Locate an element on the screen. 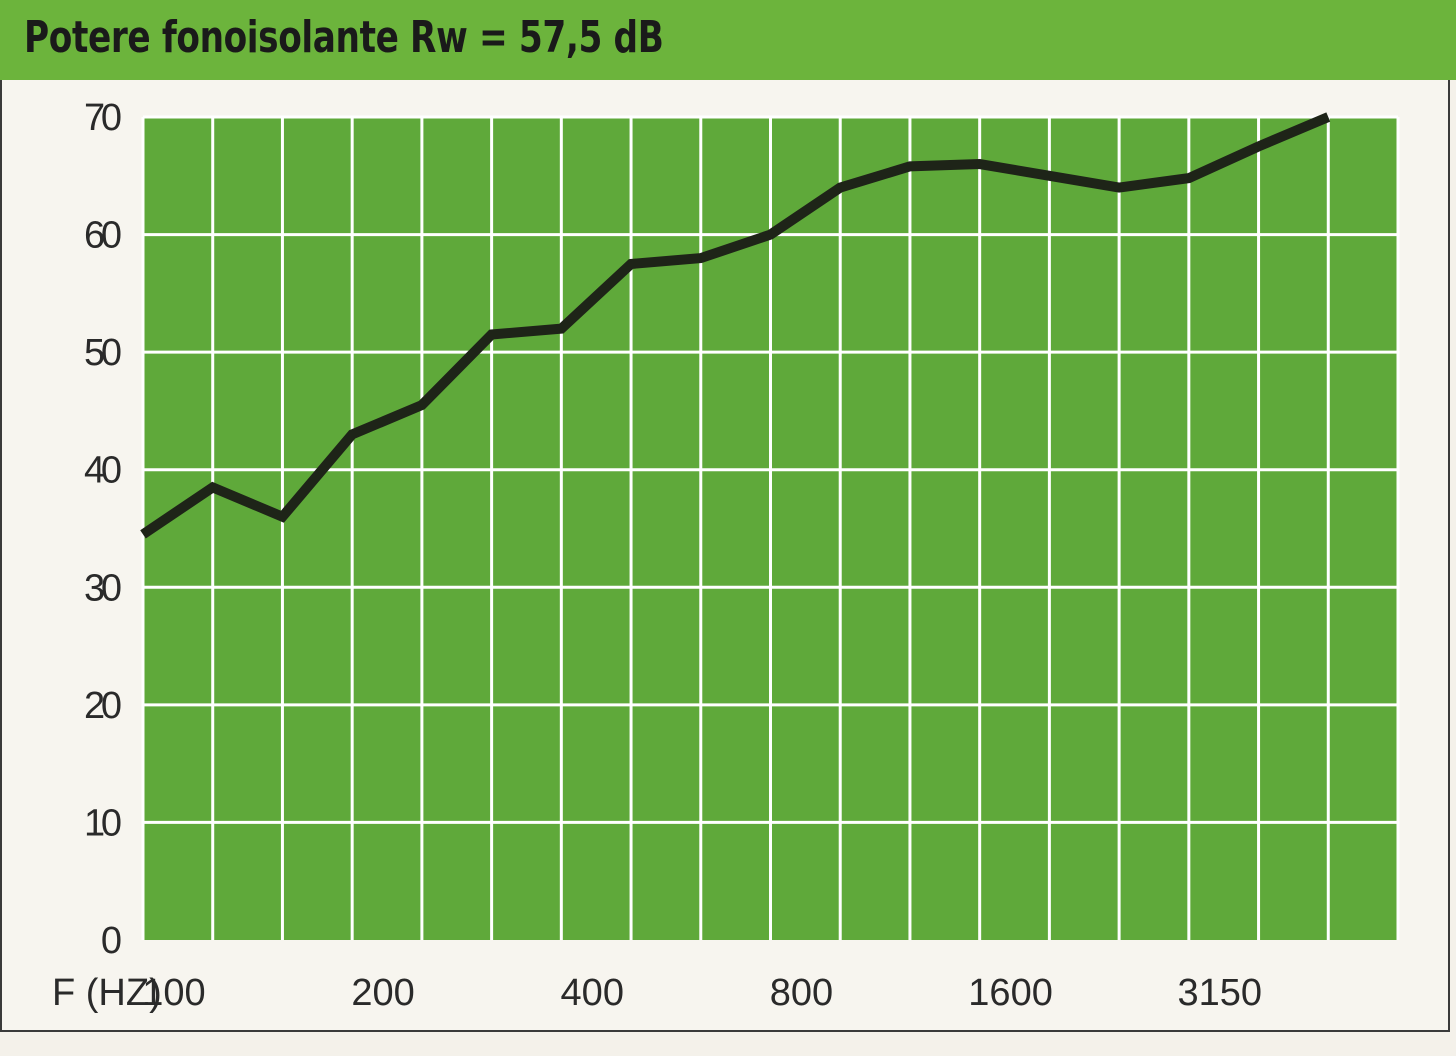 This screenshot has height=1056, width=1456. y-tick-label: 60 is located at coordinates (103, 236).